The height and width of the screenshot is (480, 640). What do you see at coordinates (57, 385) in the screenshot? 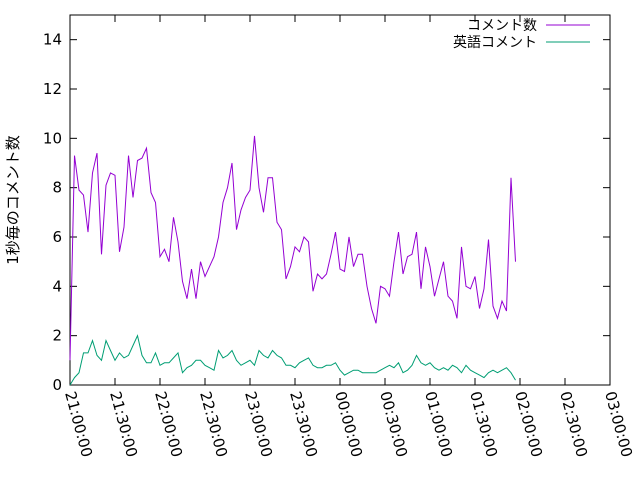
I see `y-tick-label: 0` at bounding box center [57, 385].